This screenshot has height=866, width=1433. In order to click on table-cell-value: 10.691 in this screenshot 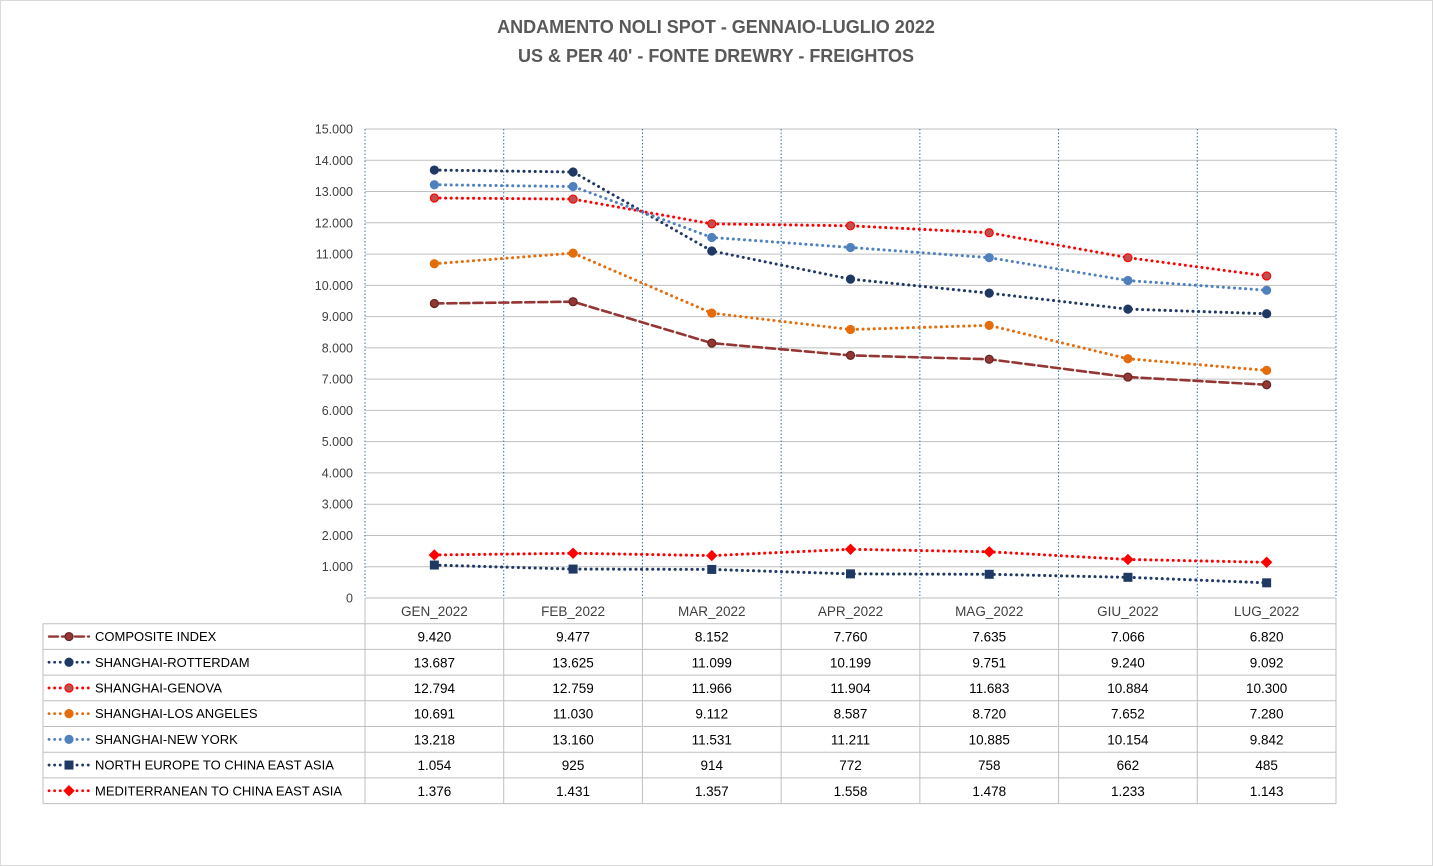, I will do `click(434, 714)`.